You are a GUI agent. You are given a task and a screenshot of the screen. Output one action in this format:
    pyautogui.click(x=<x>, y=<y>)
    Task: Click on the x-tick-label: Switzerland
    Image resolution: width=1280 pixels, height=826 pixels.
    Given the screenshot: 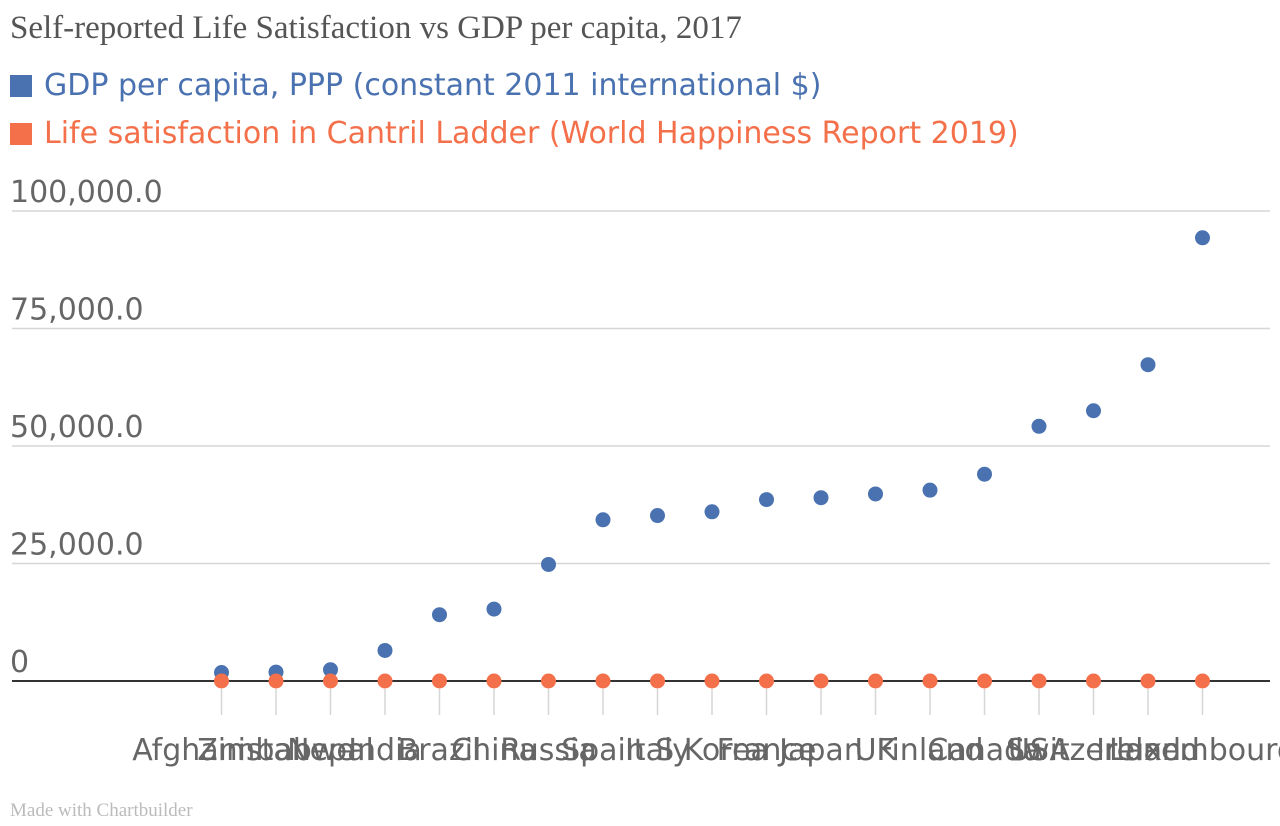 What is the action you would take?
    pyautogui.click(x=1093, y=750)
    